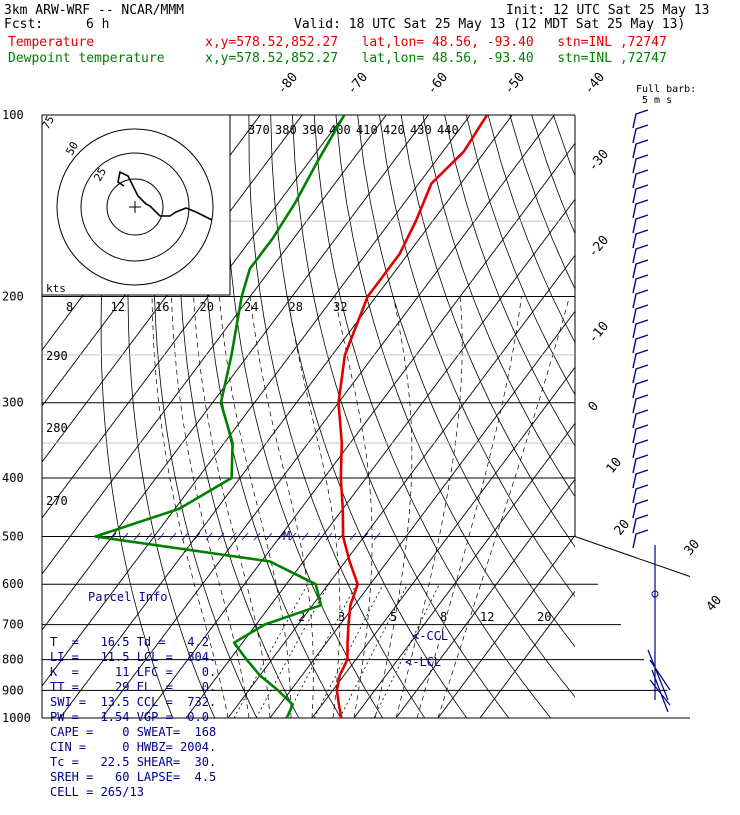  Describe the element at coordinates (270, 651) in the screenshot. I see `mixing-ratio-line` at that location.